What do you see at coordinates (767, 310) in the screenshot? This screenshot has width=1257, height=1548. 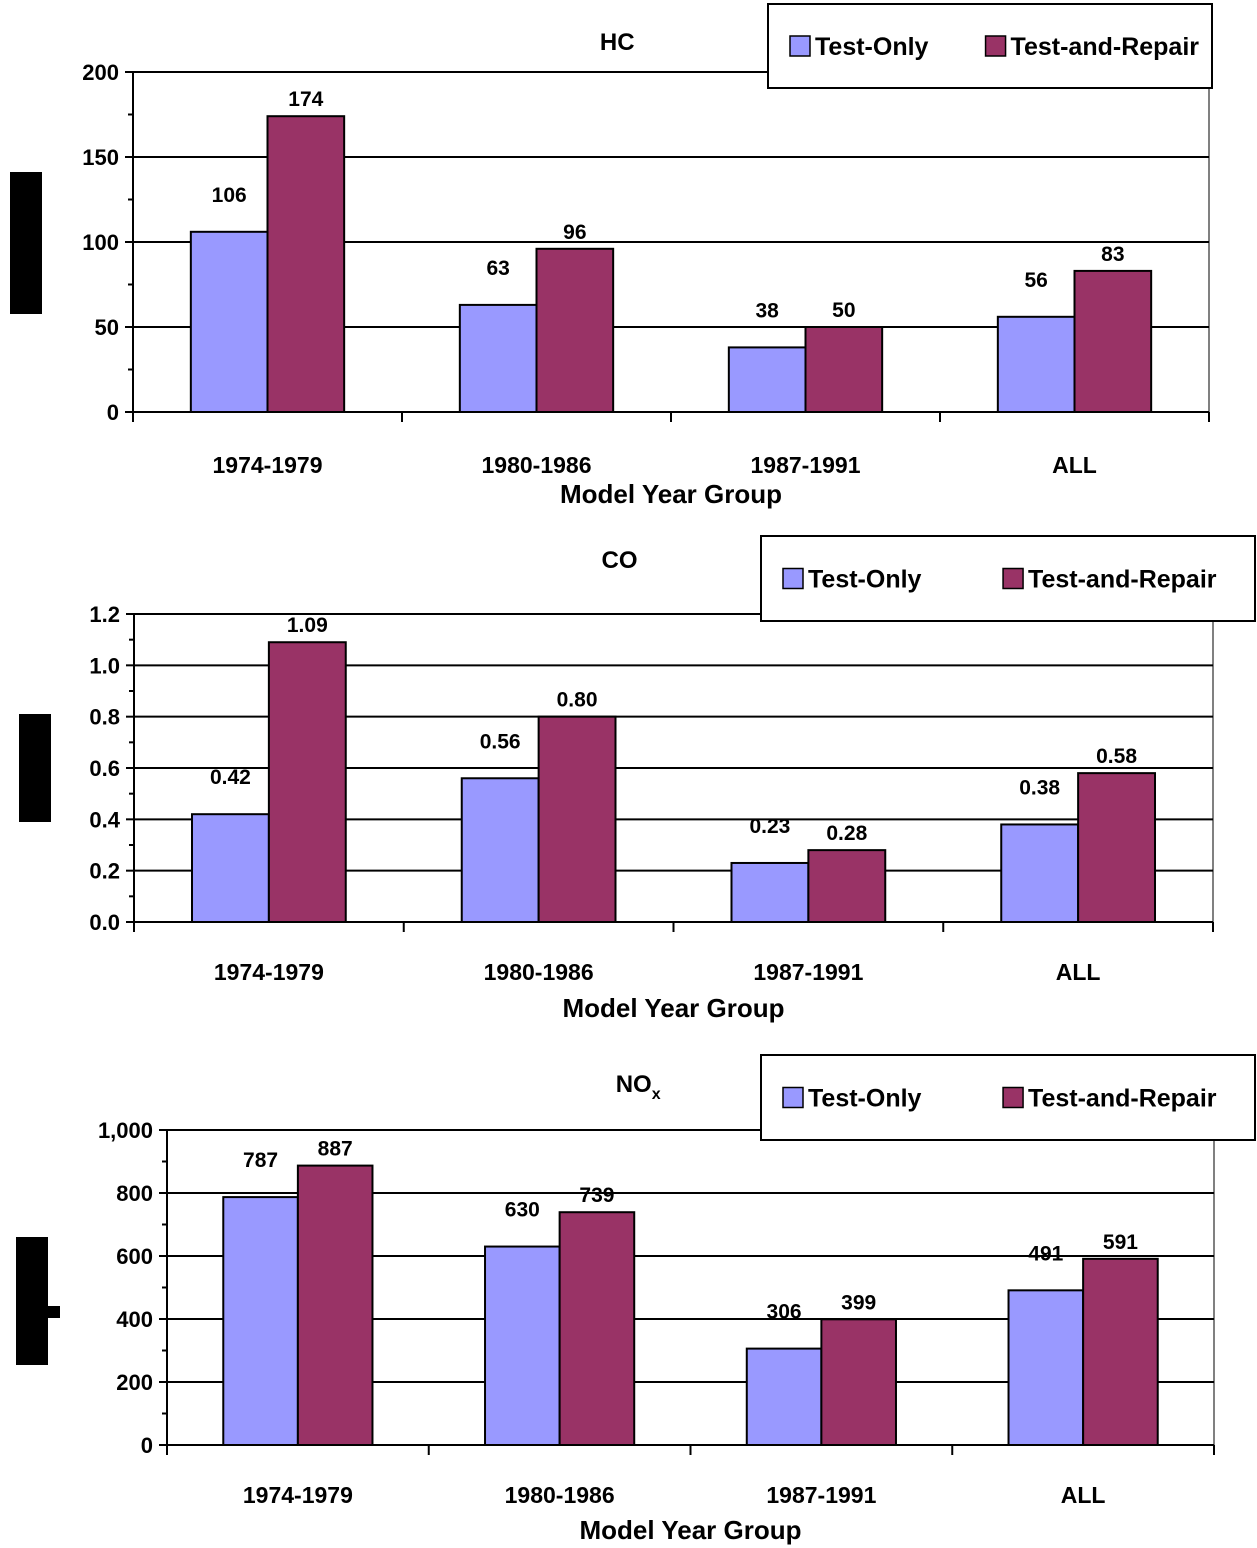 I see `data-label: 38` at bounding box center [767, 310].